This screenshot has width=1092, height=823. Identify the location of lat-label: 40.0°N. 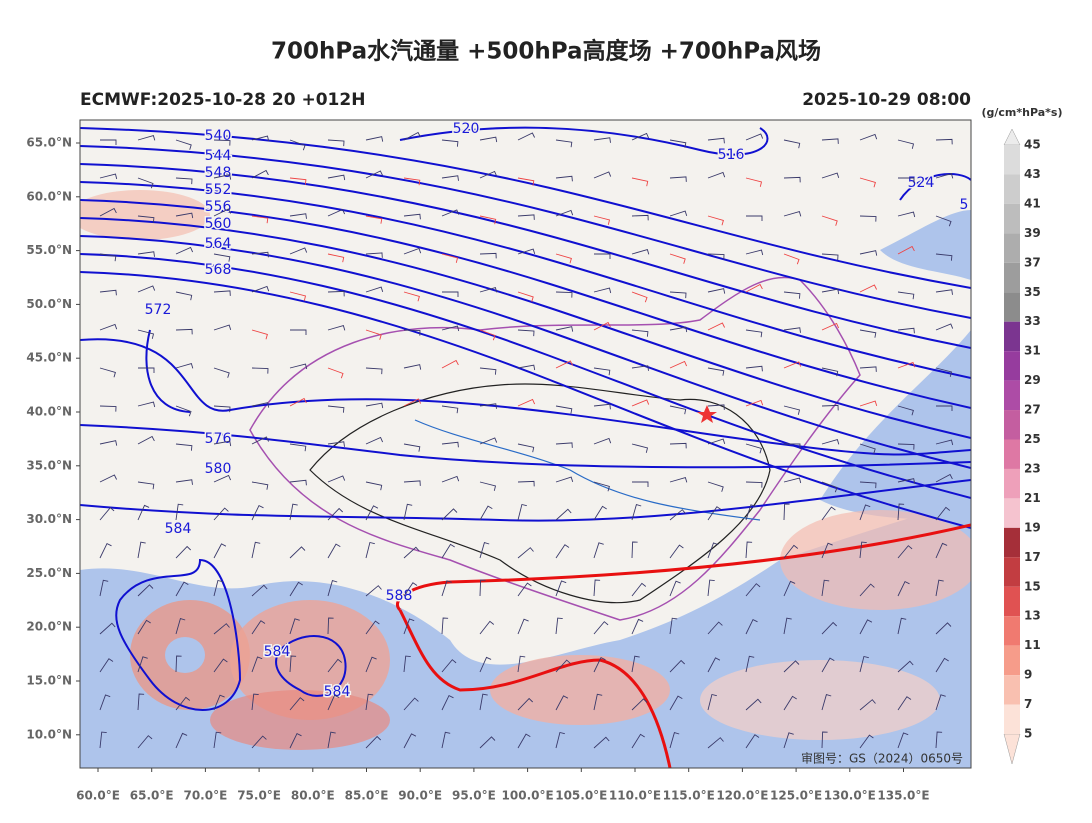
(49, 412).